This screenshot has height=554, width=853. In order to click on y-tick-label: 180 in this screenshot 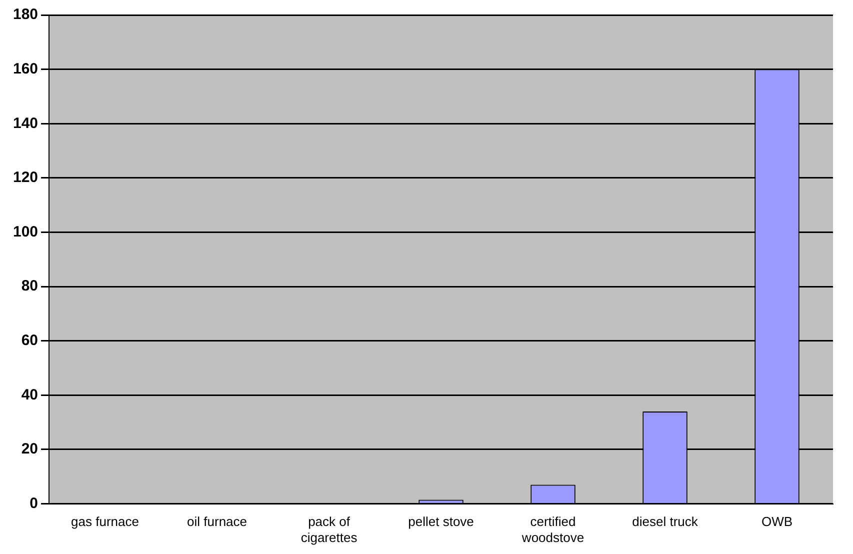, I will do `click(25, 15)`.